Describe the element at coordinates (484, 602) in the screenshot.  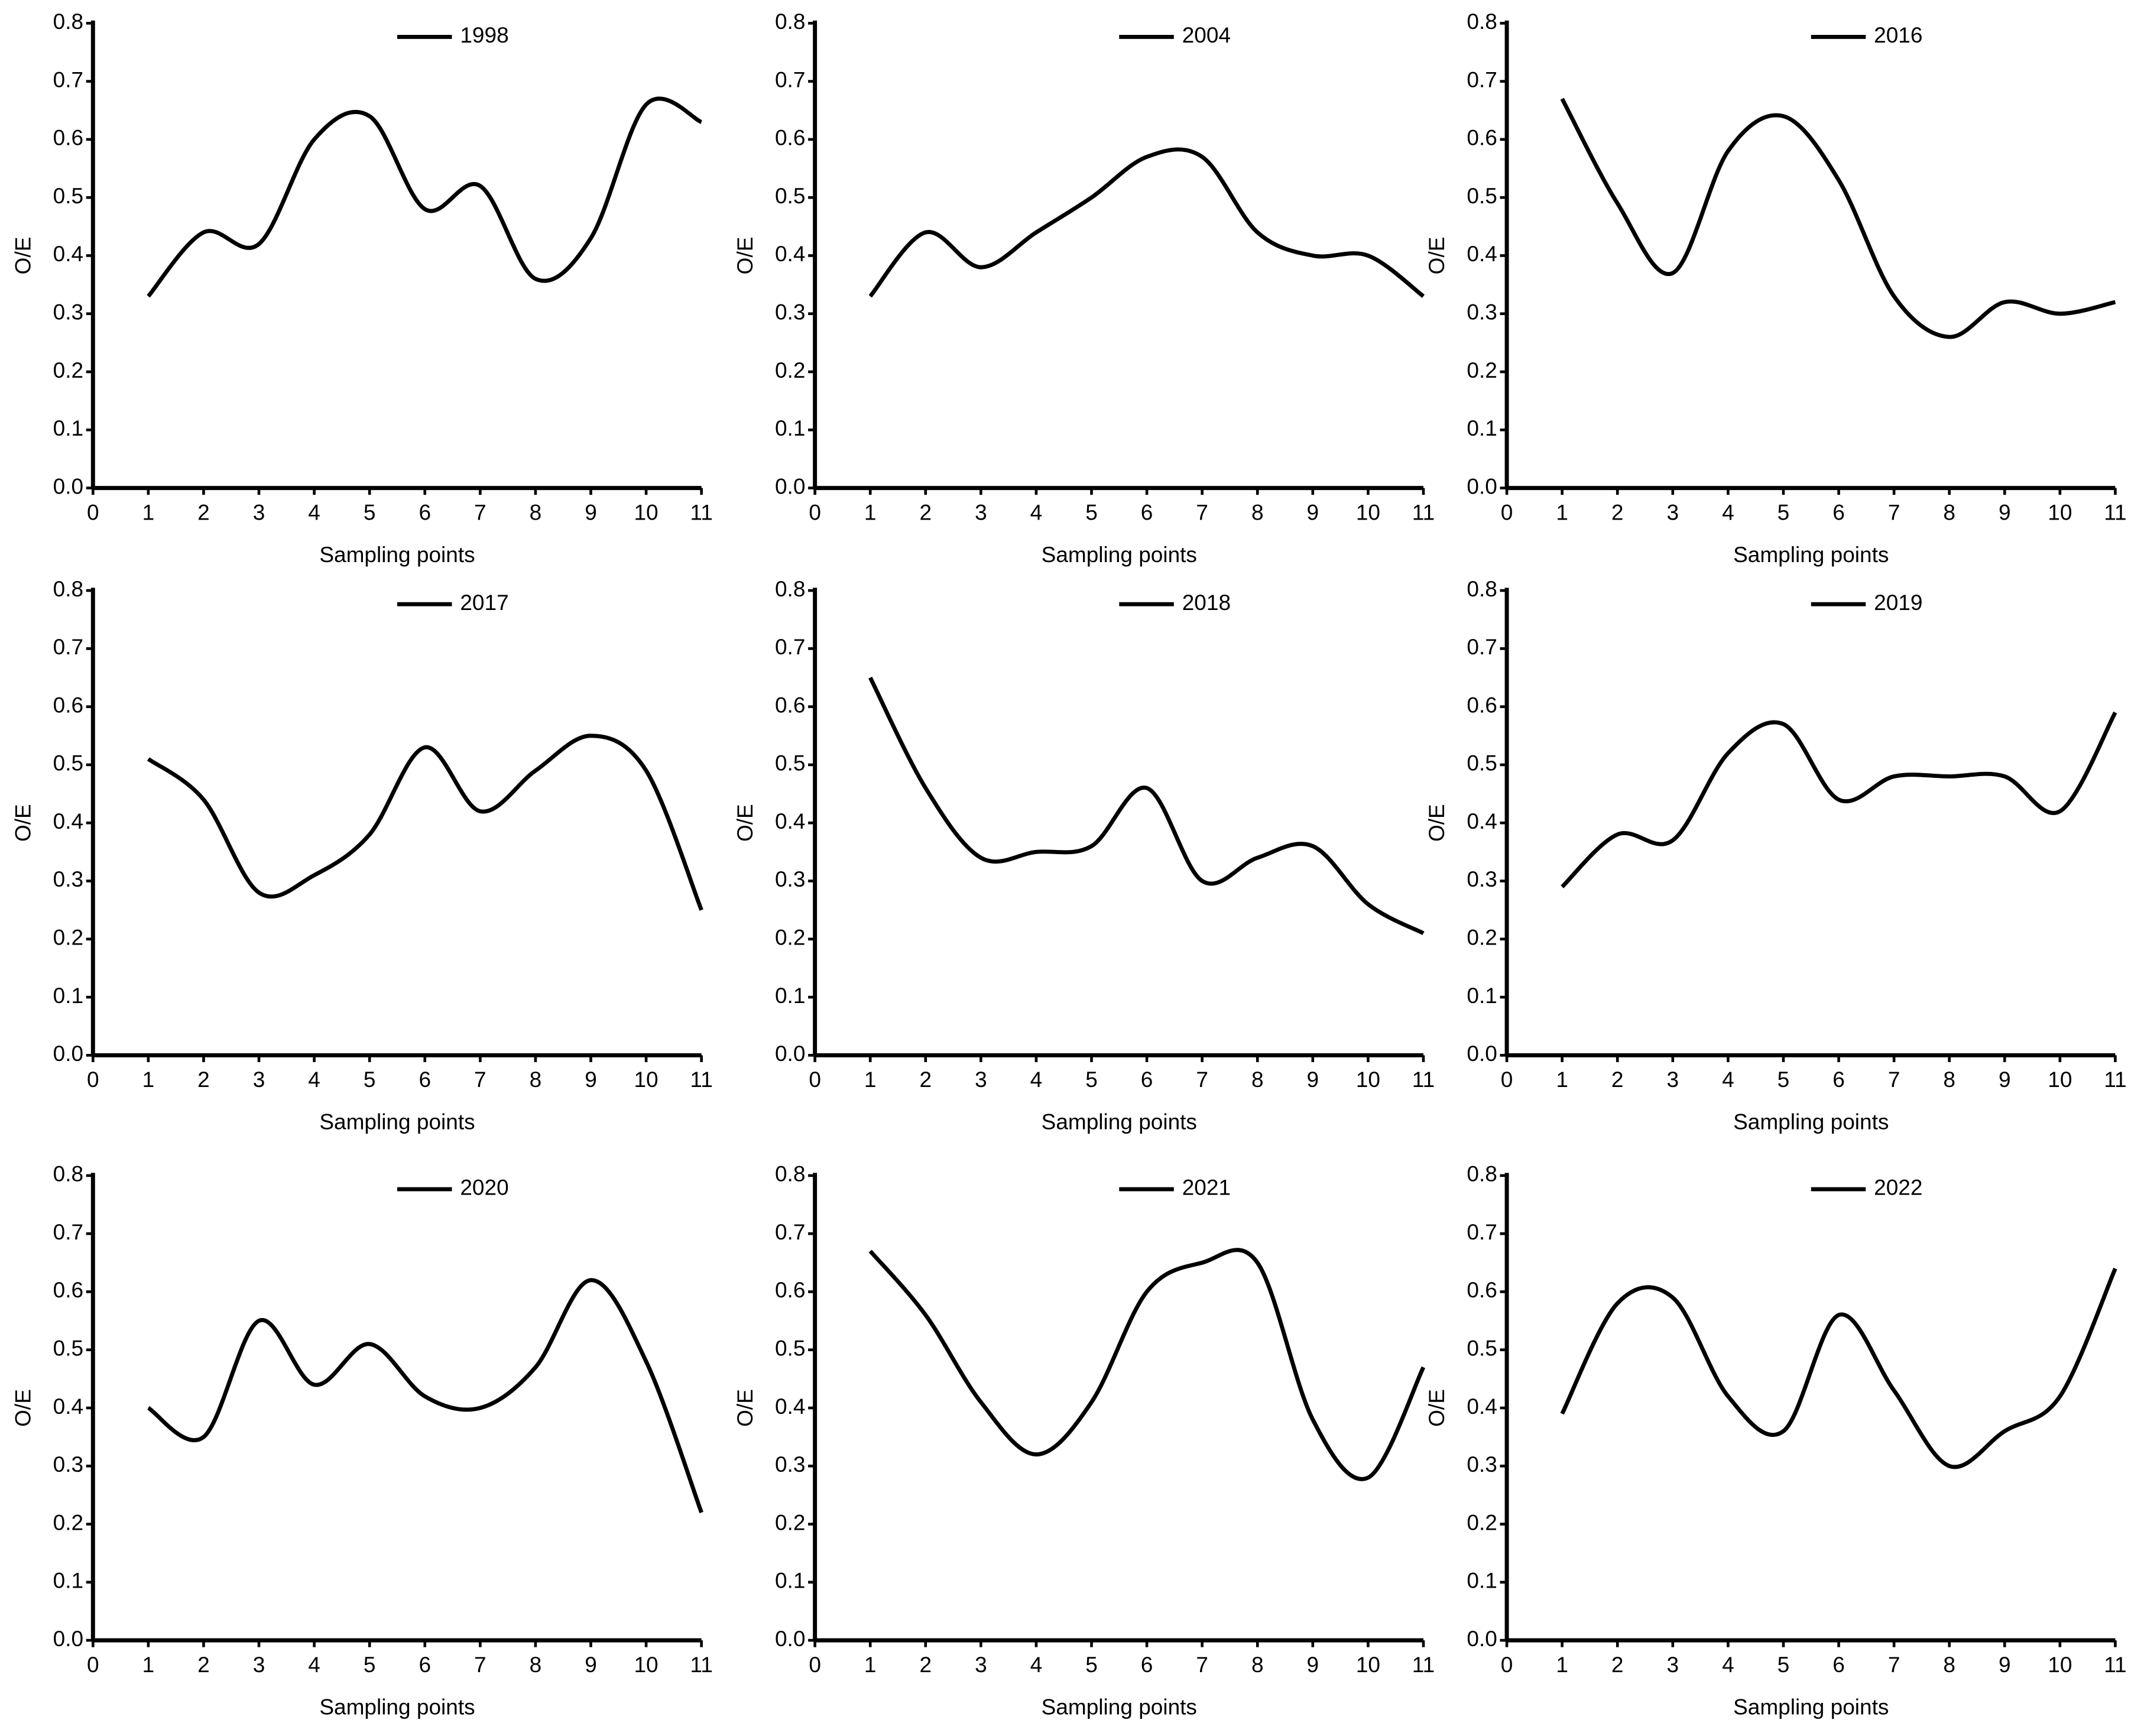
I see `legend-label: 2017` at that location.